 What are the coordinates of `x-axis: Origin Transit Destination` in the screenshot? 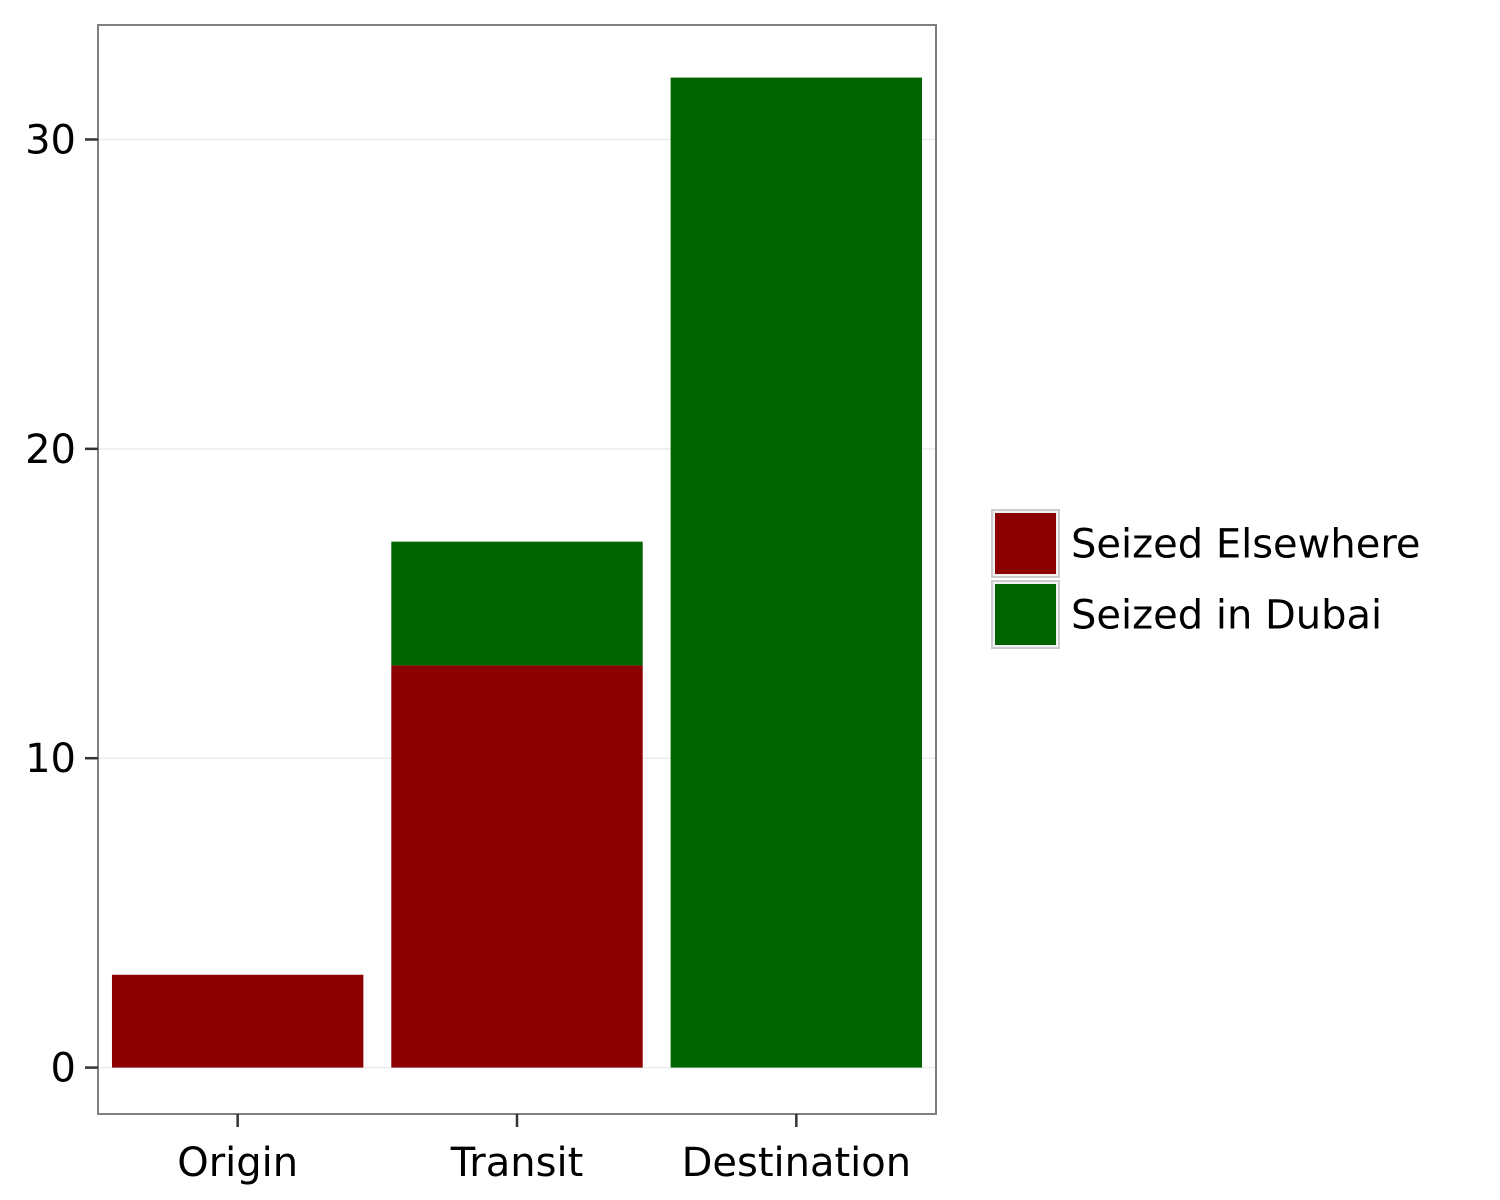 It's located at (544, 1150).